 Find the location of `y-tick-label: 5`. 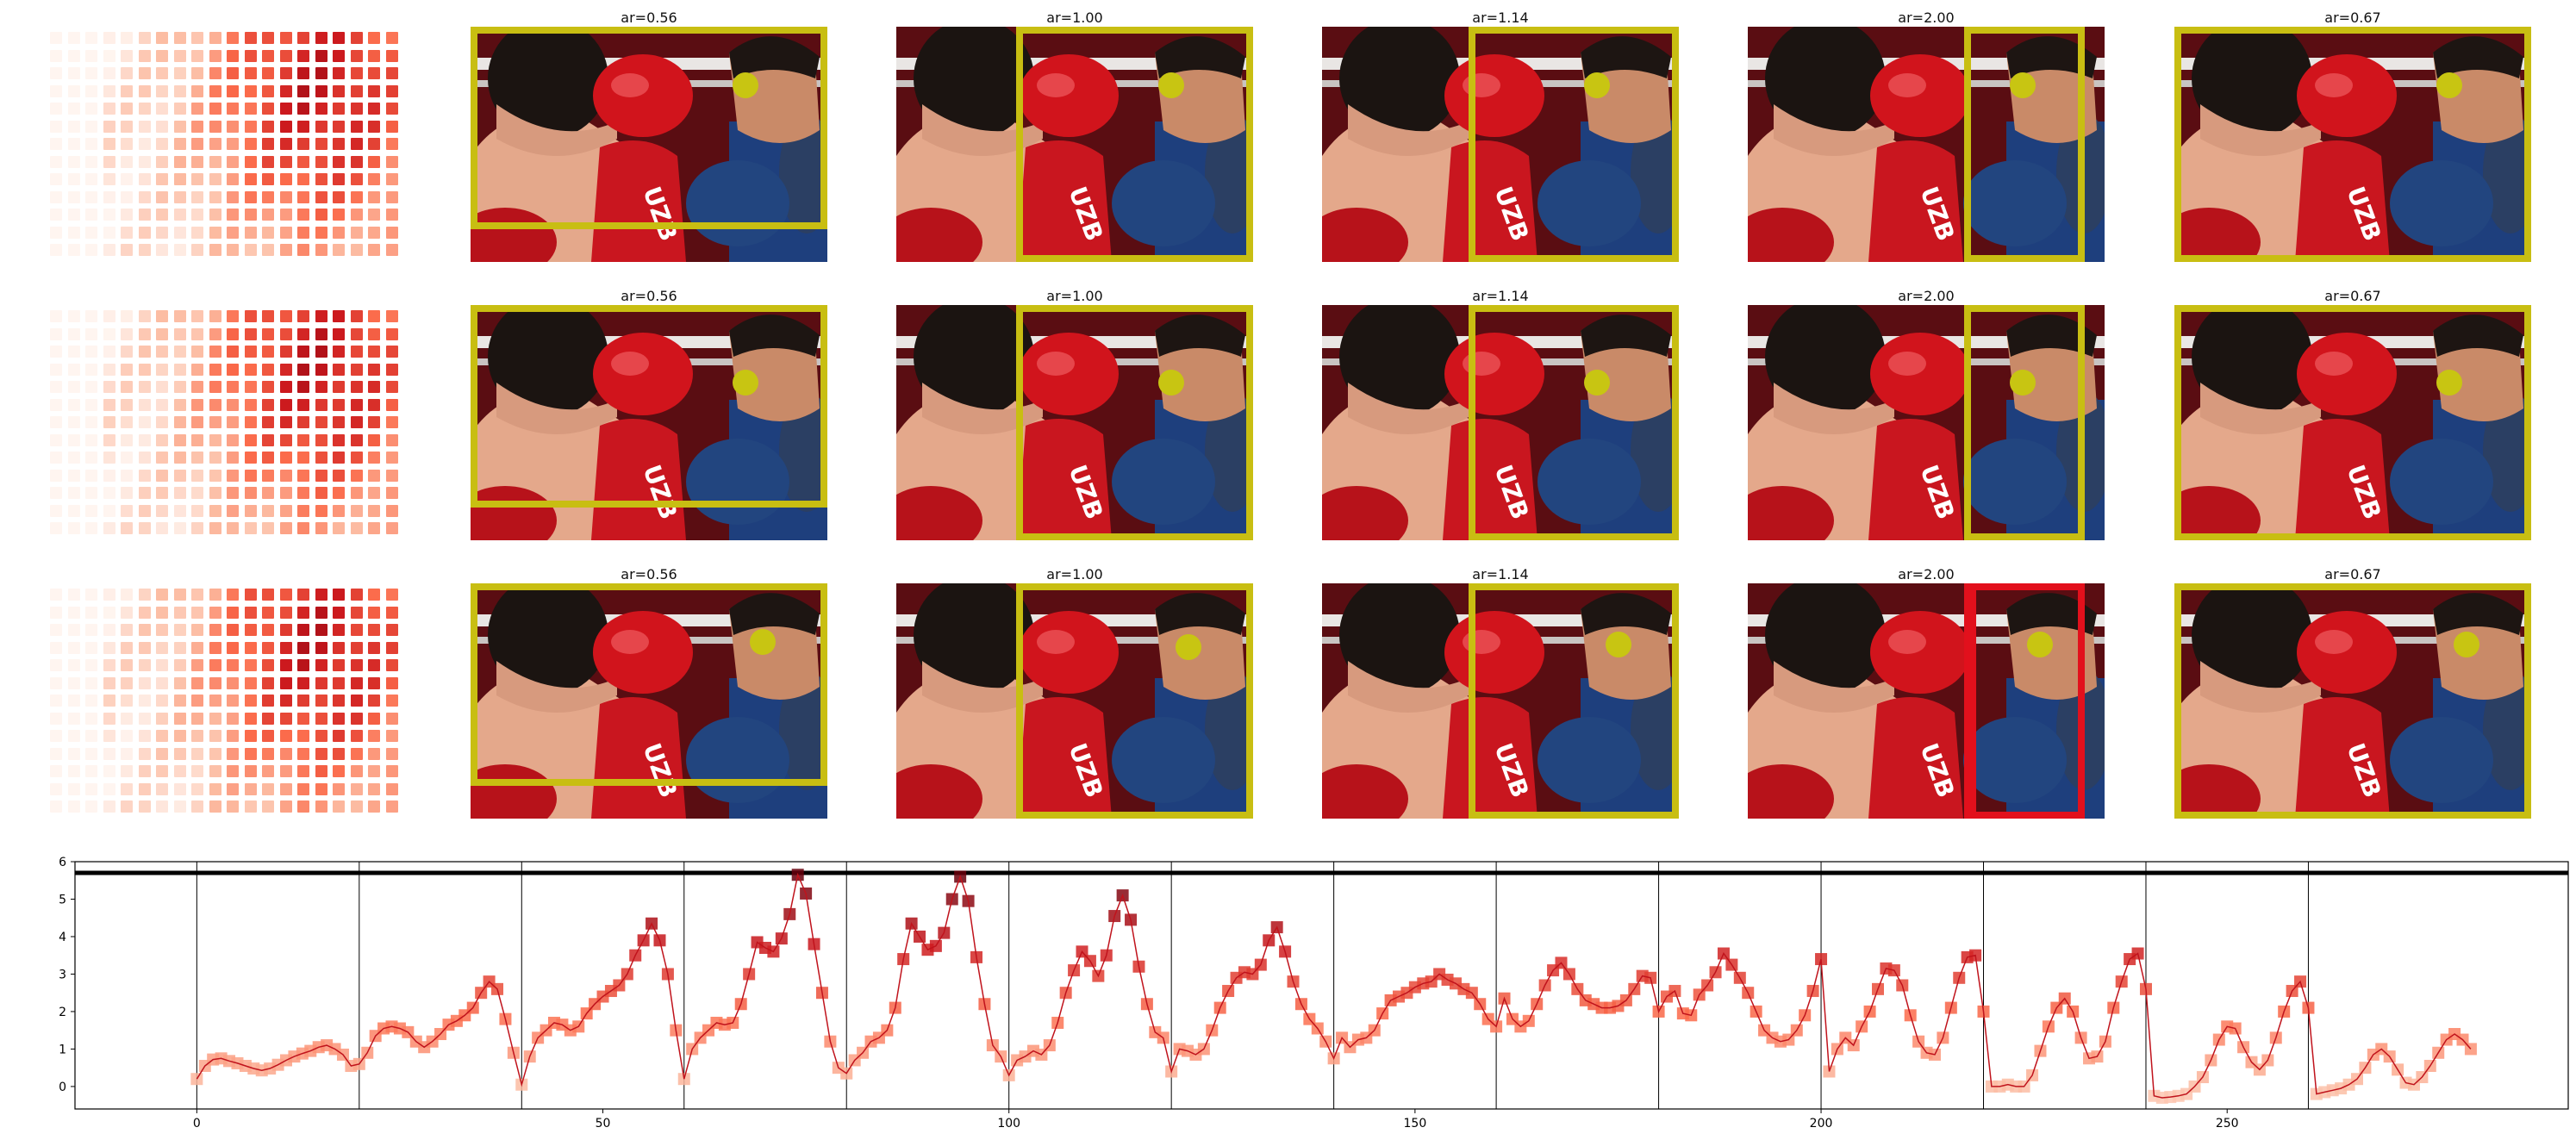

y-tick-label: 5 is located at coordinates (62, 899).